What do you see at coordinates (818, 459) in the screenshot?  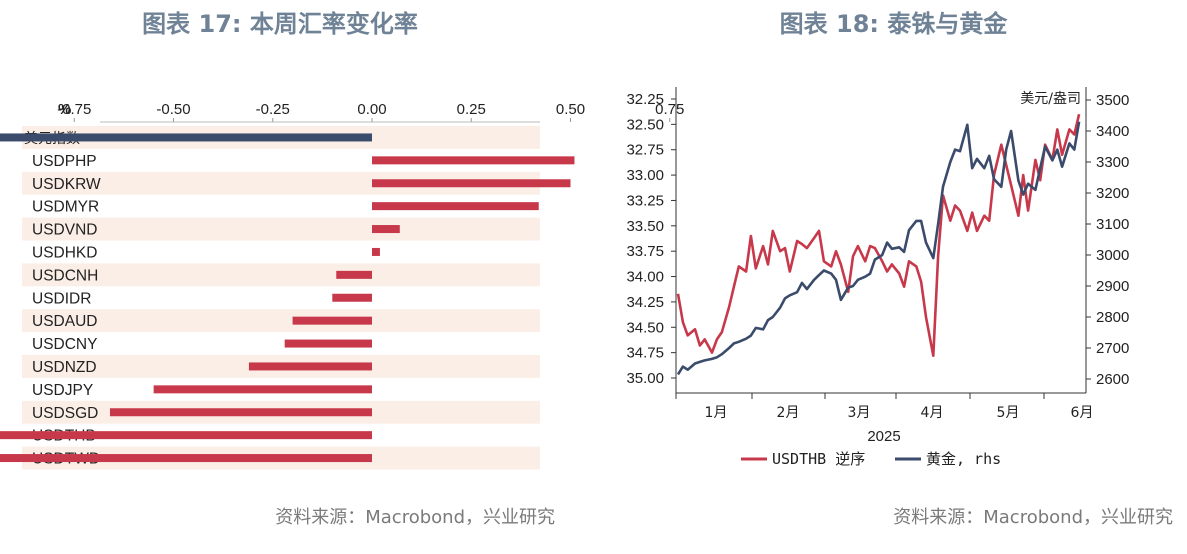 I see `legend-label-usdthb: USDTHB 逆序` at bounding box center [818, 459].